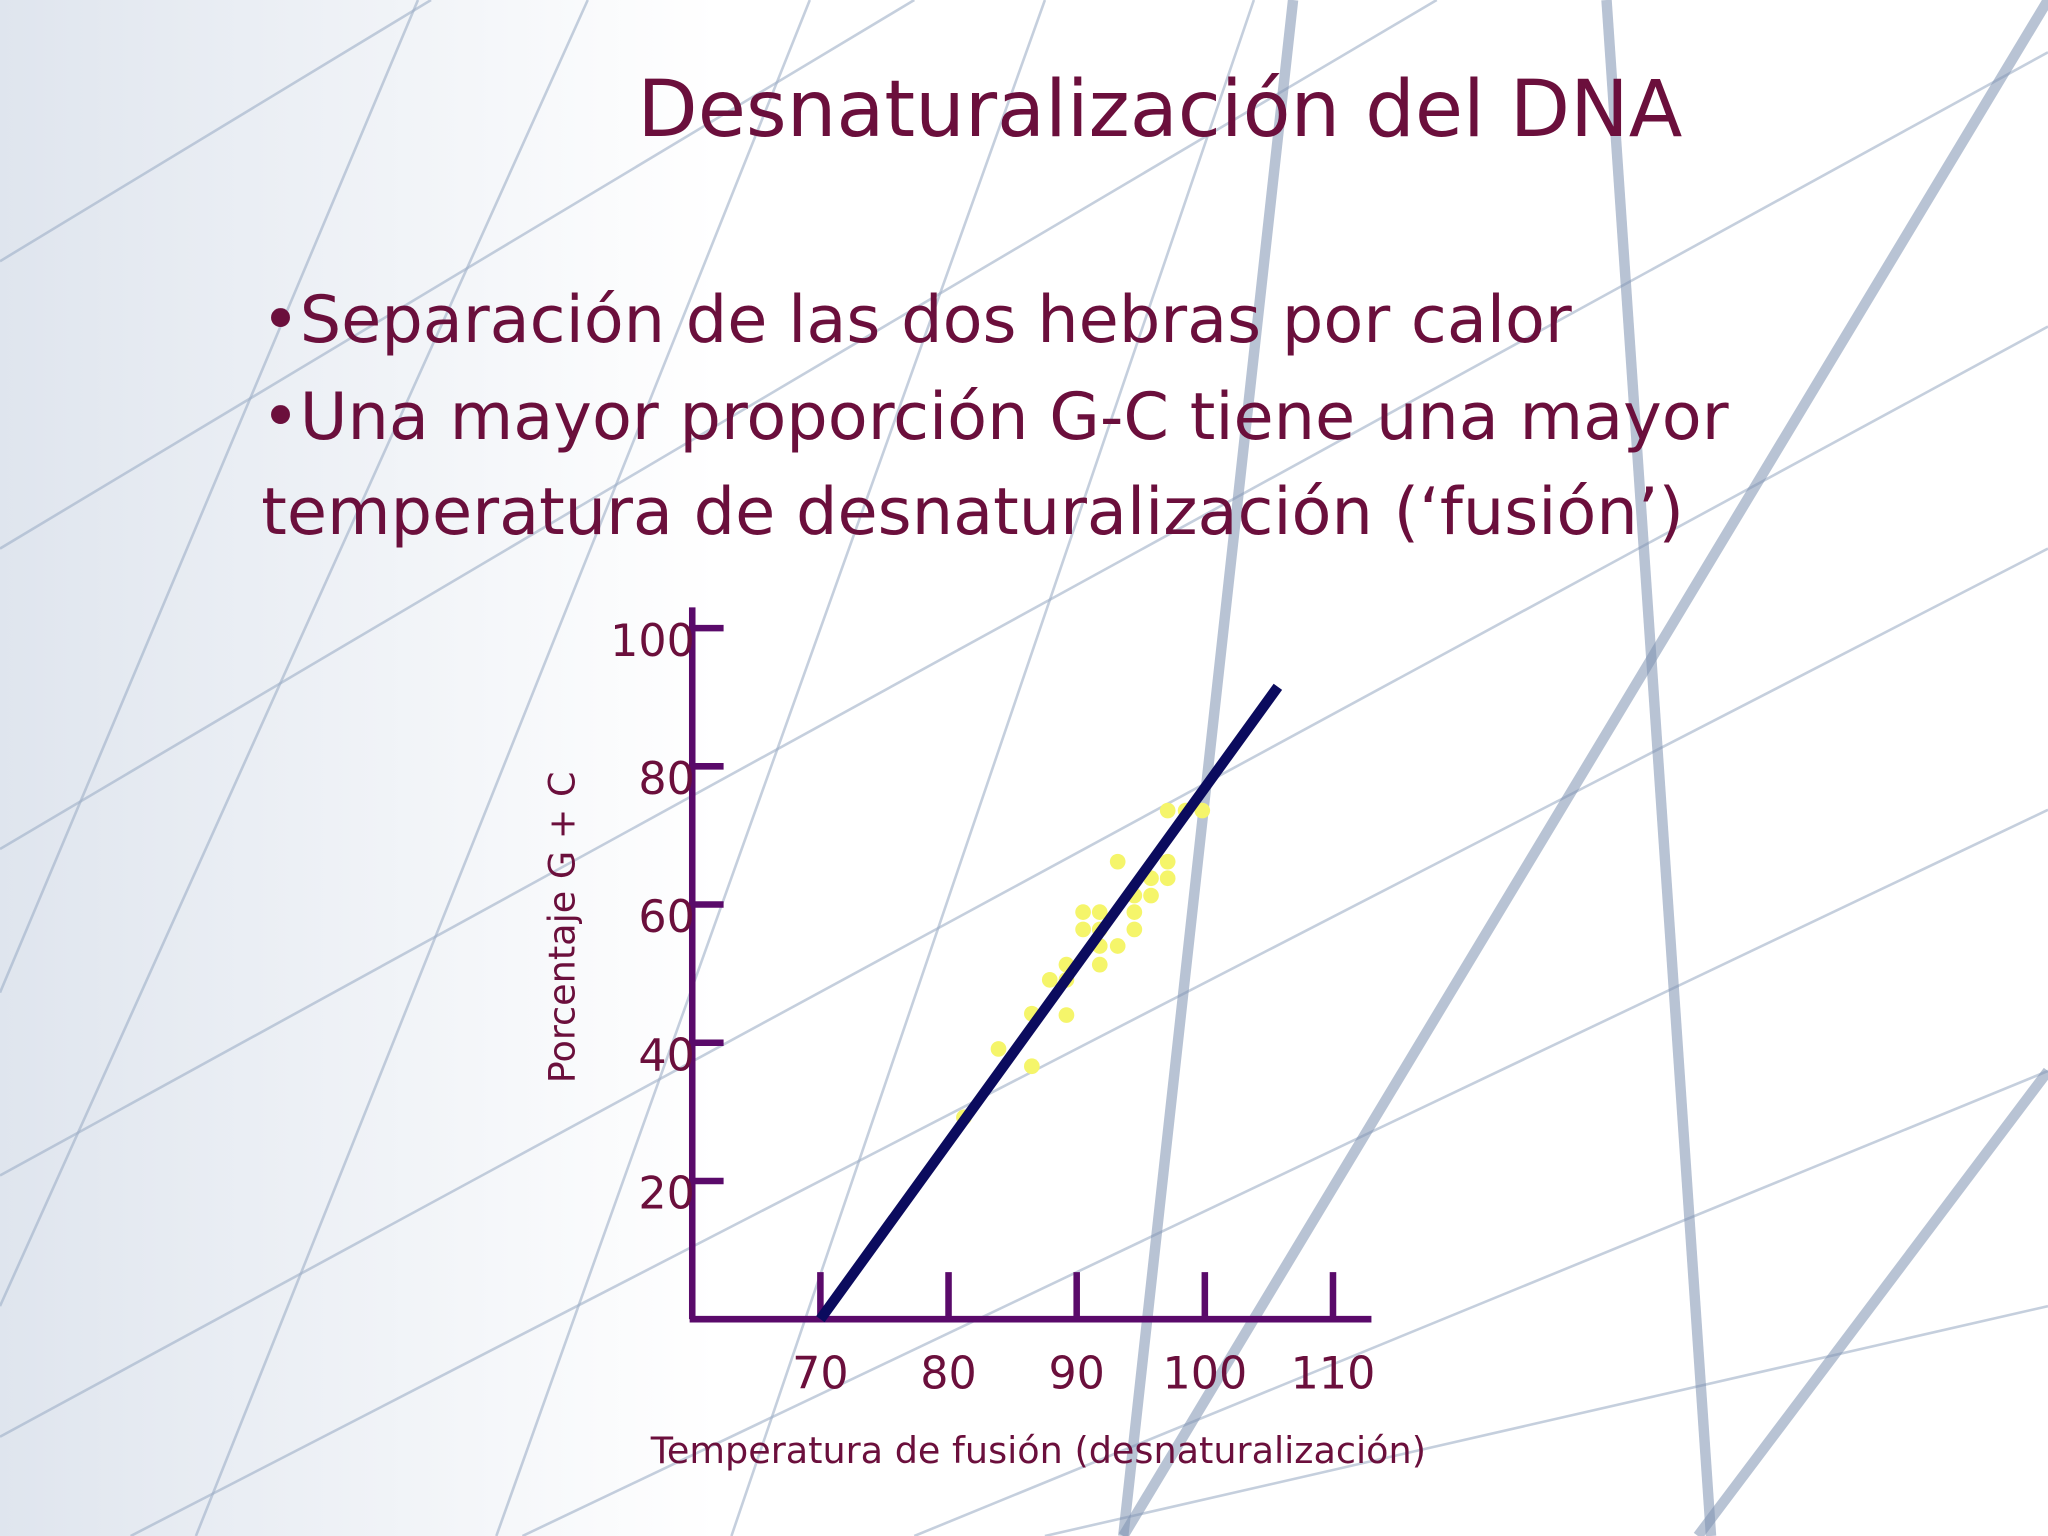  I want to click on y-axis-label: Porcentaje G + C, so click(562, 927).